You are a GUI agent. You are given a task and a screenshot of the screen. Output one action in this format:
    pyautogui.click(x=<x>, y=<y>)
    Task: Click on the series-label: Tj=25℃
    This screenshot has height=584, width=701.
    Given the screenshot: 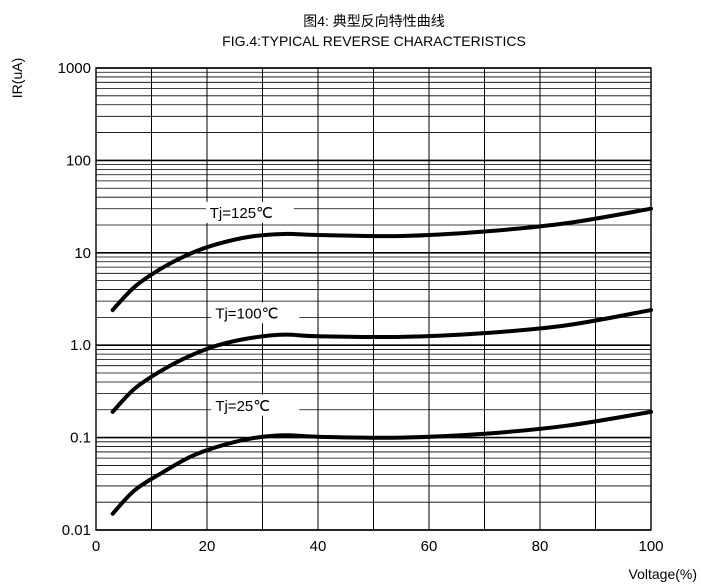 What is the action you would take?
    pyautogui.click(x=242, y=406)
    